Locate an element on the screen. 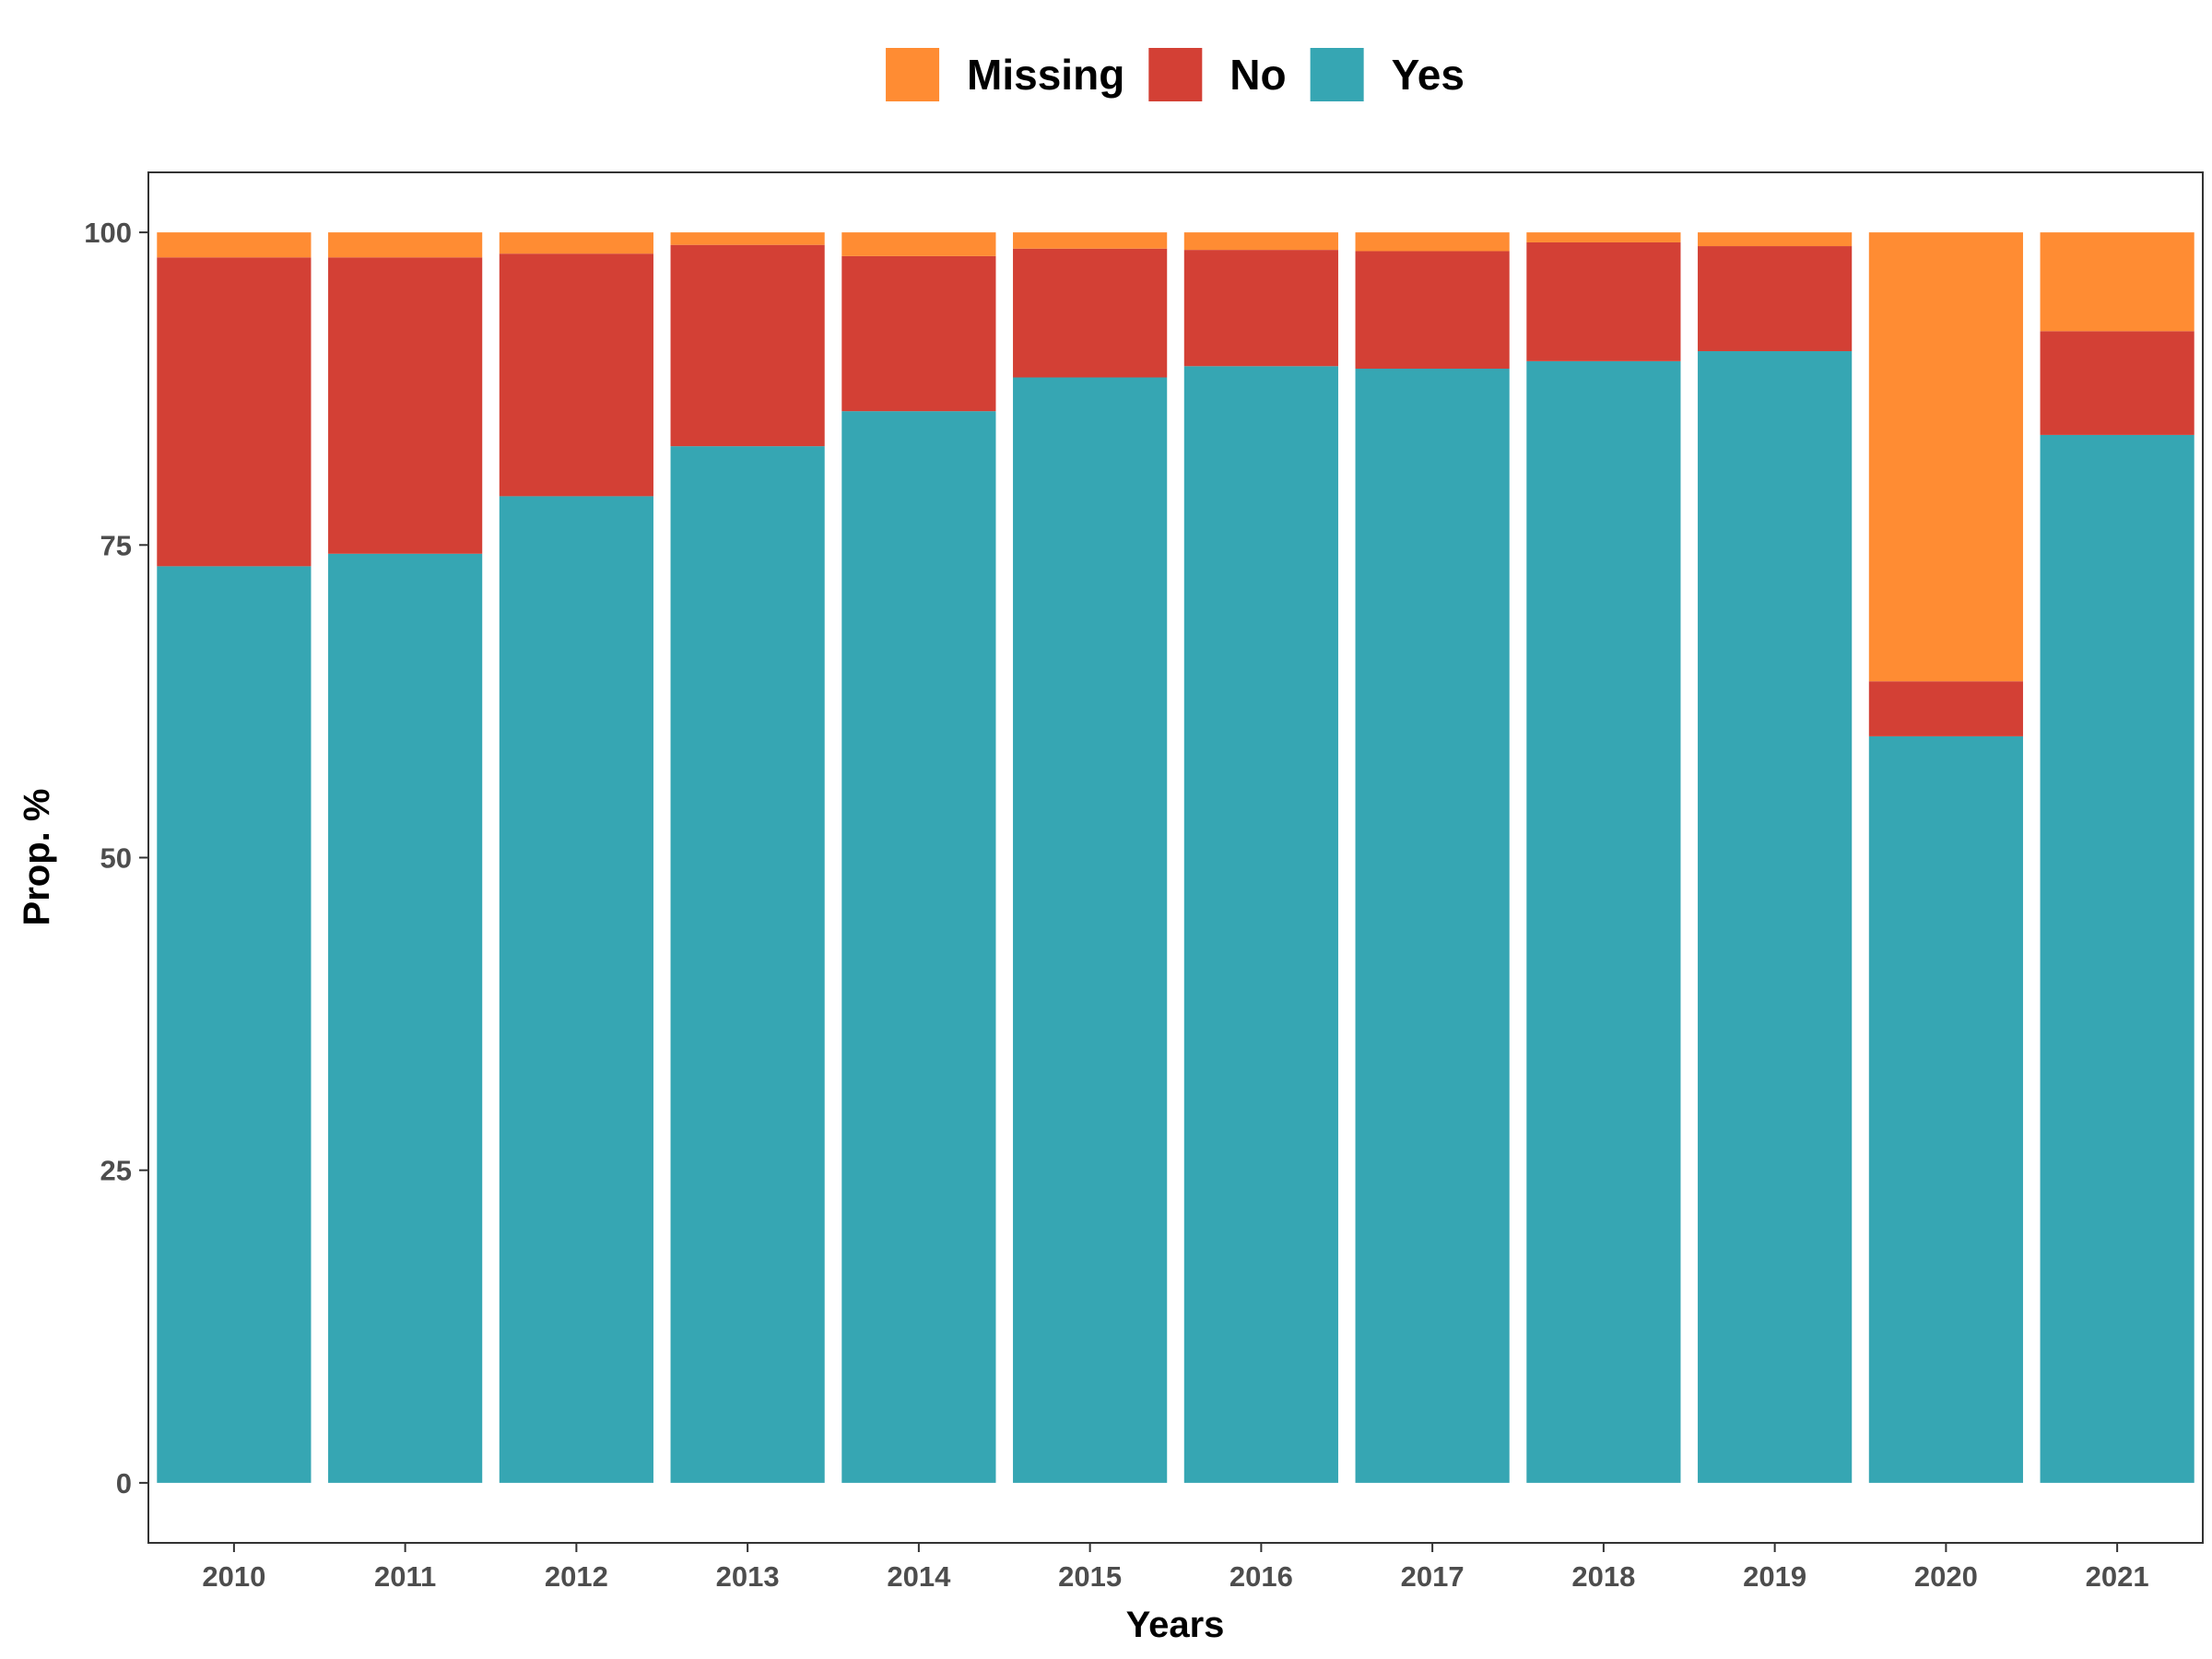 The width and height of the screenshot is (2212, 1659). bar-missing-2015 is located at coordinates (1090, 240).